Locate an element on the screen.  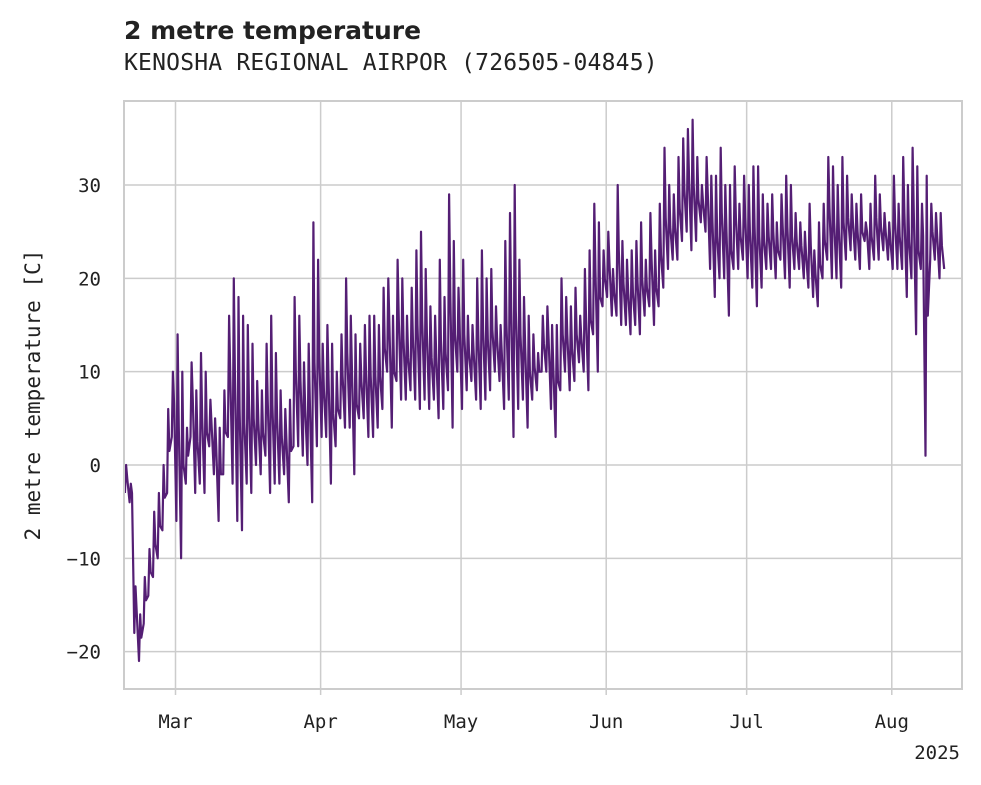
x-axis-ticks: Mar Apr May Jun Jul Aug is located at coordinates (533, 711).